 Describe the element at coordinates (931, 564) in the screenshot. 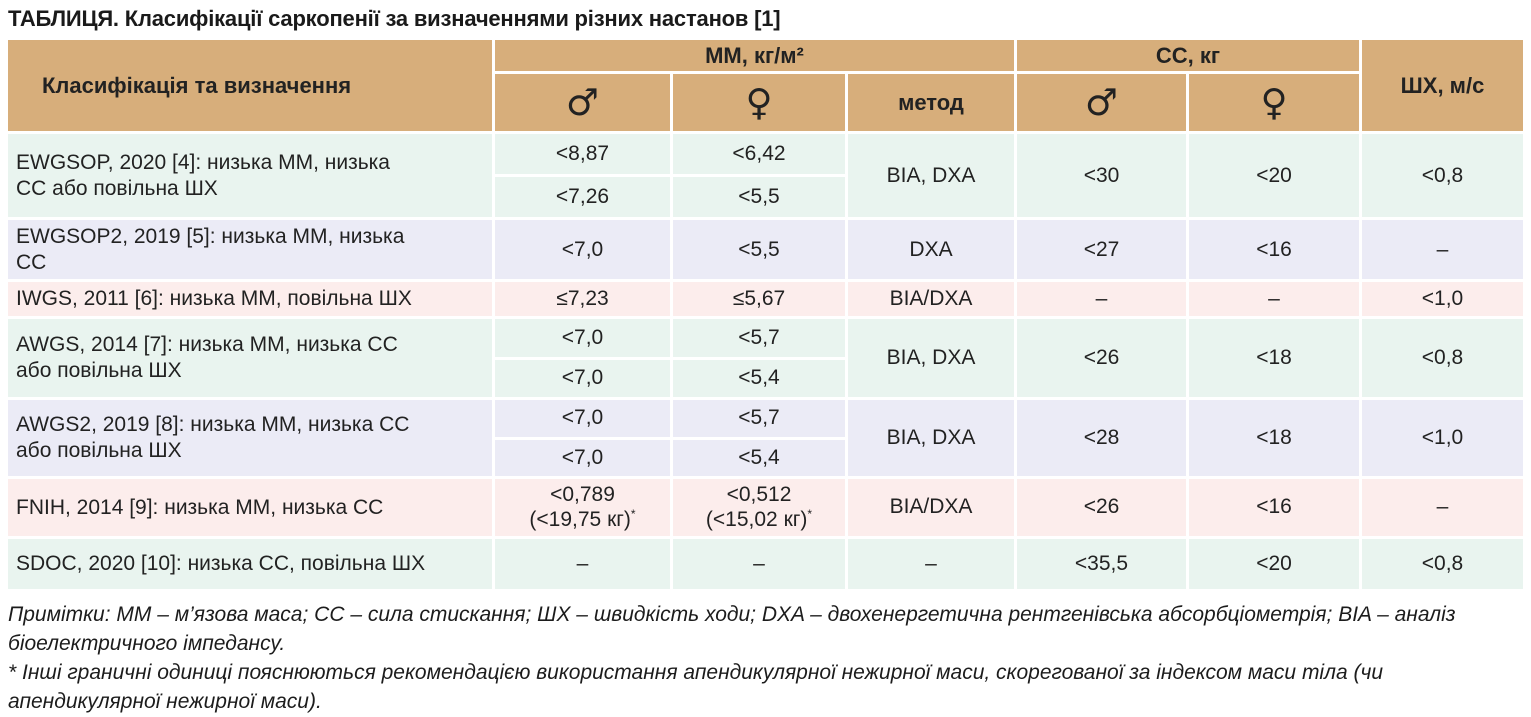

I see `method-cell: –` at that location.